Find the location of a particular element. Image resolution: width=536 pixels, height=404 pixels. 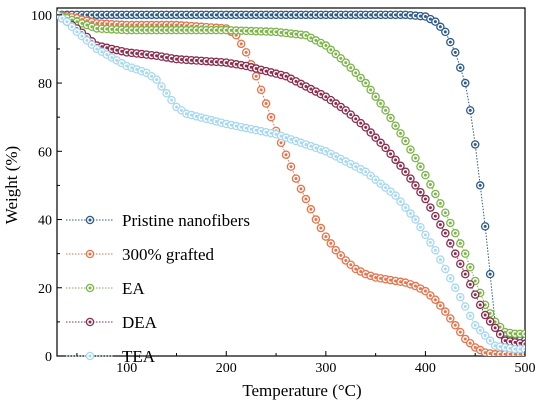

legend-item: EA is located at coordinates (105, 288).